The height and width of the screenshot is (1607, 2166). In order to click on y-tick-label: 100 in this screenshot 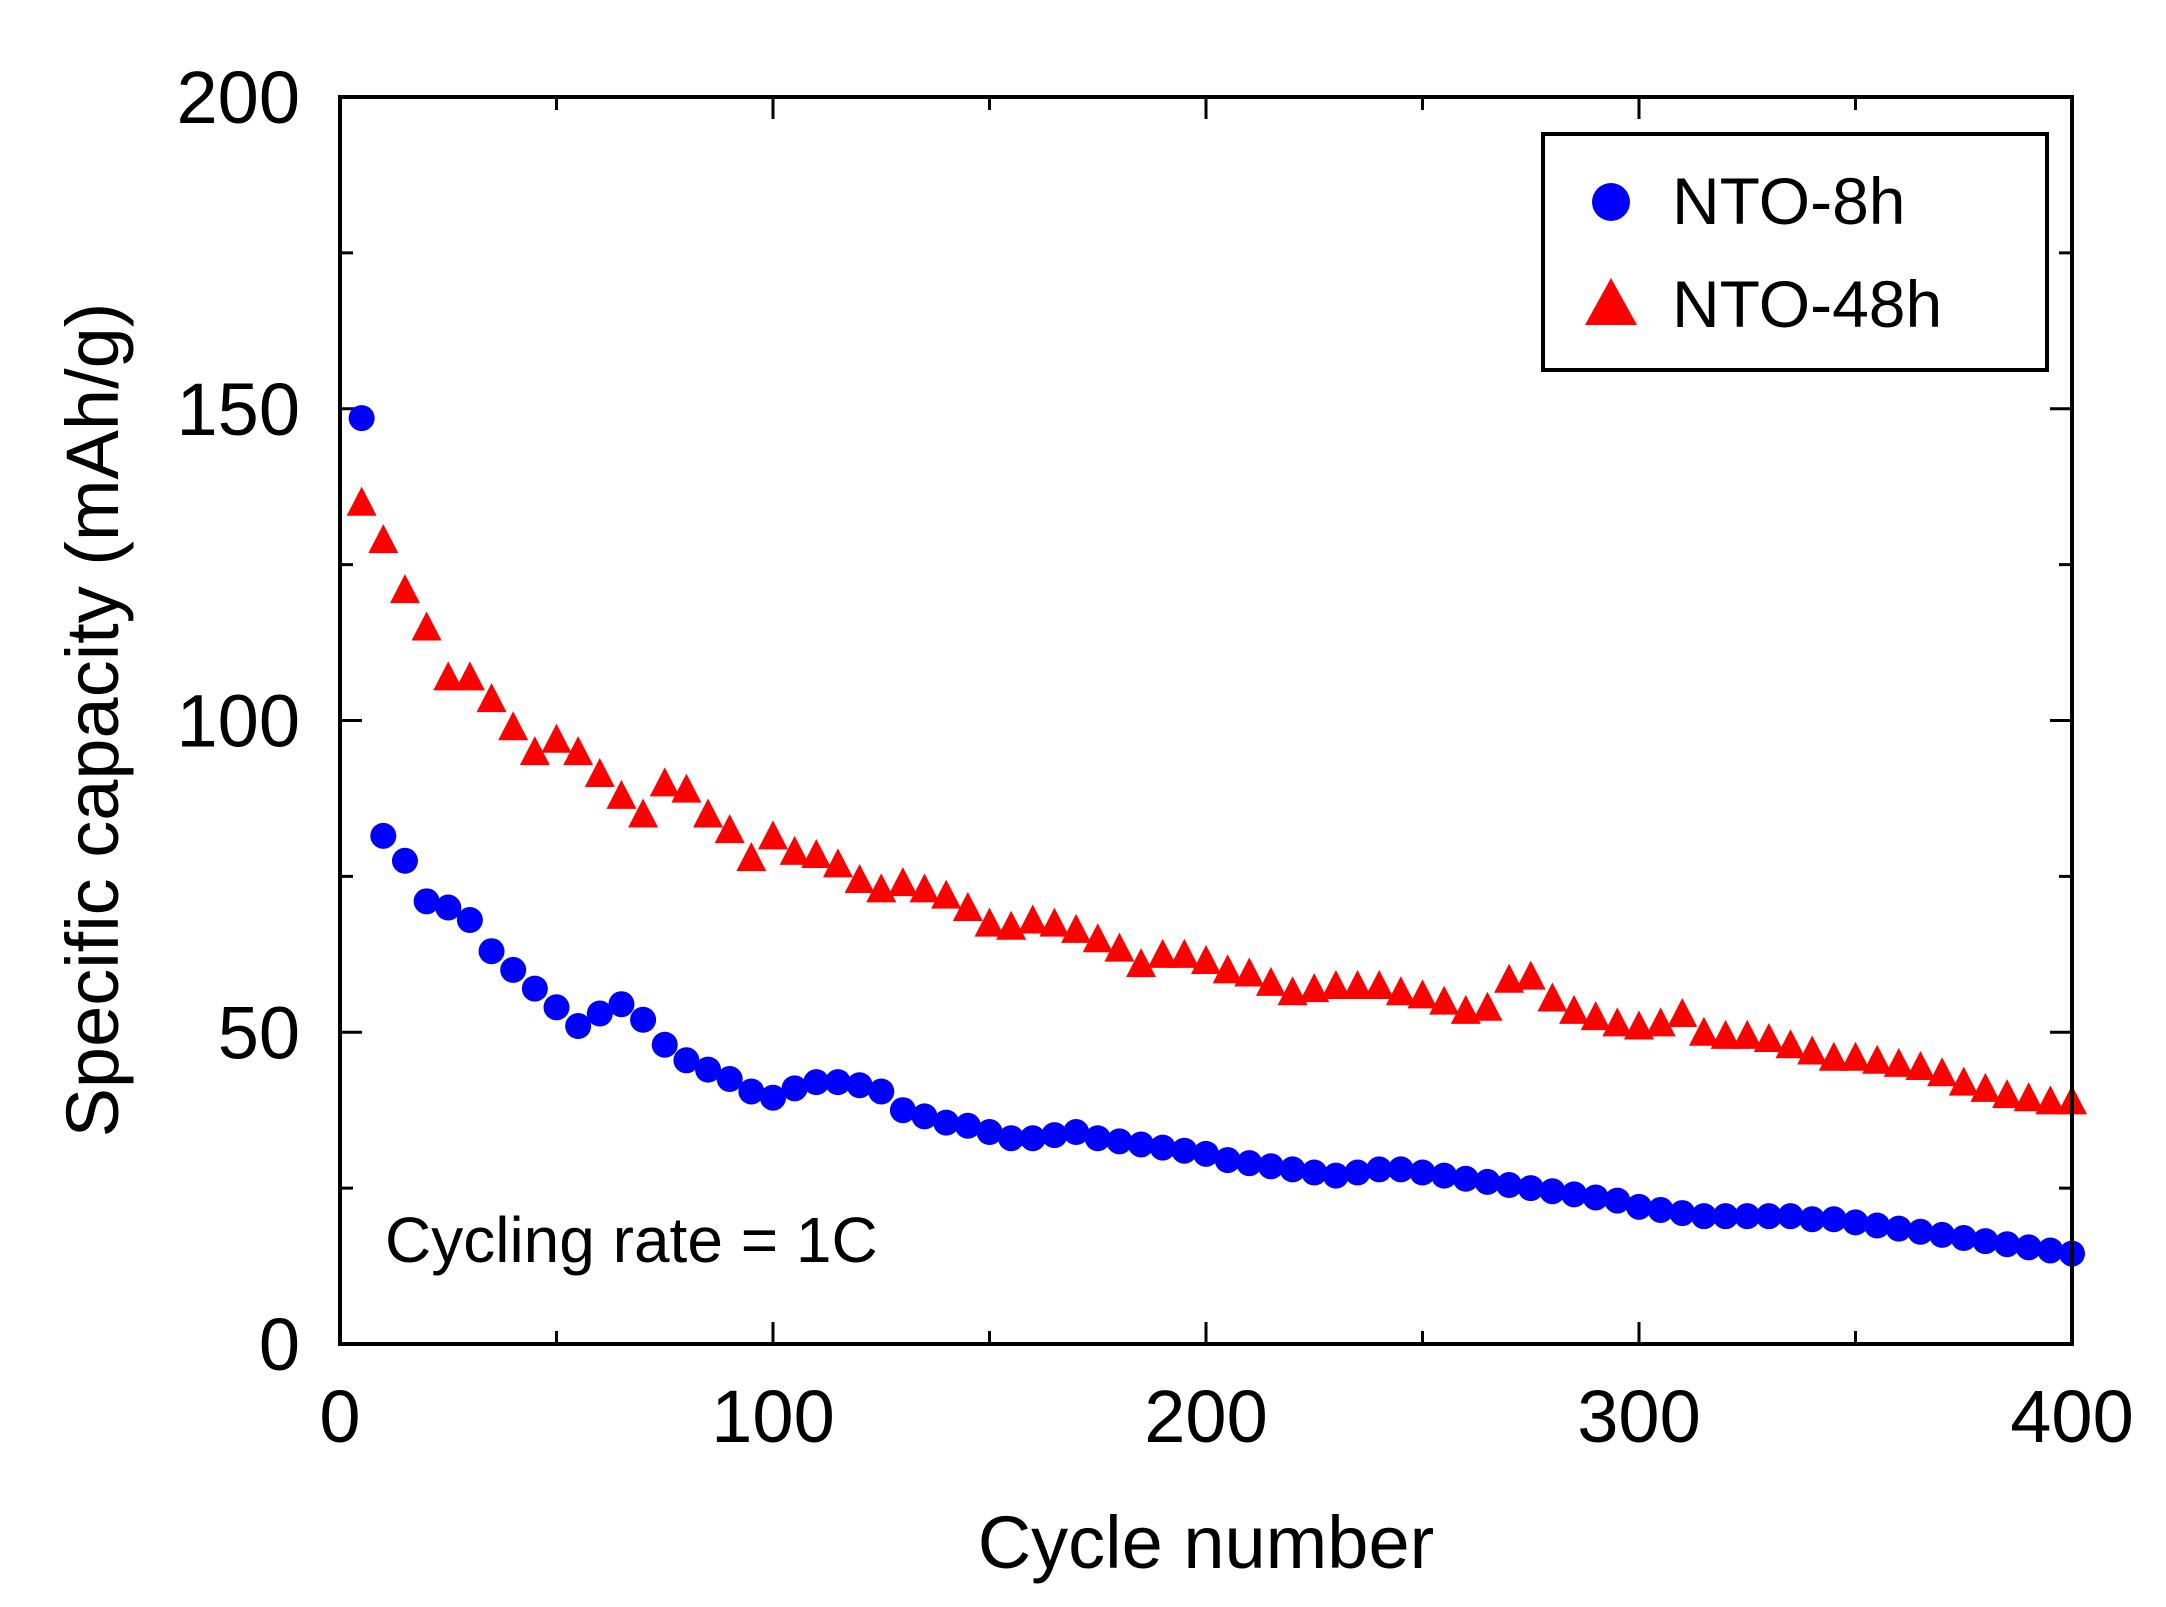, I will do `click(238, 721)`.